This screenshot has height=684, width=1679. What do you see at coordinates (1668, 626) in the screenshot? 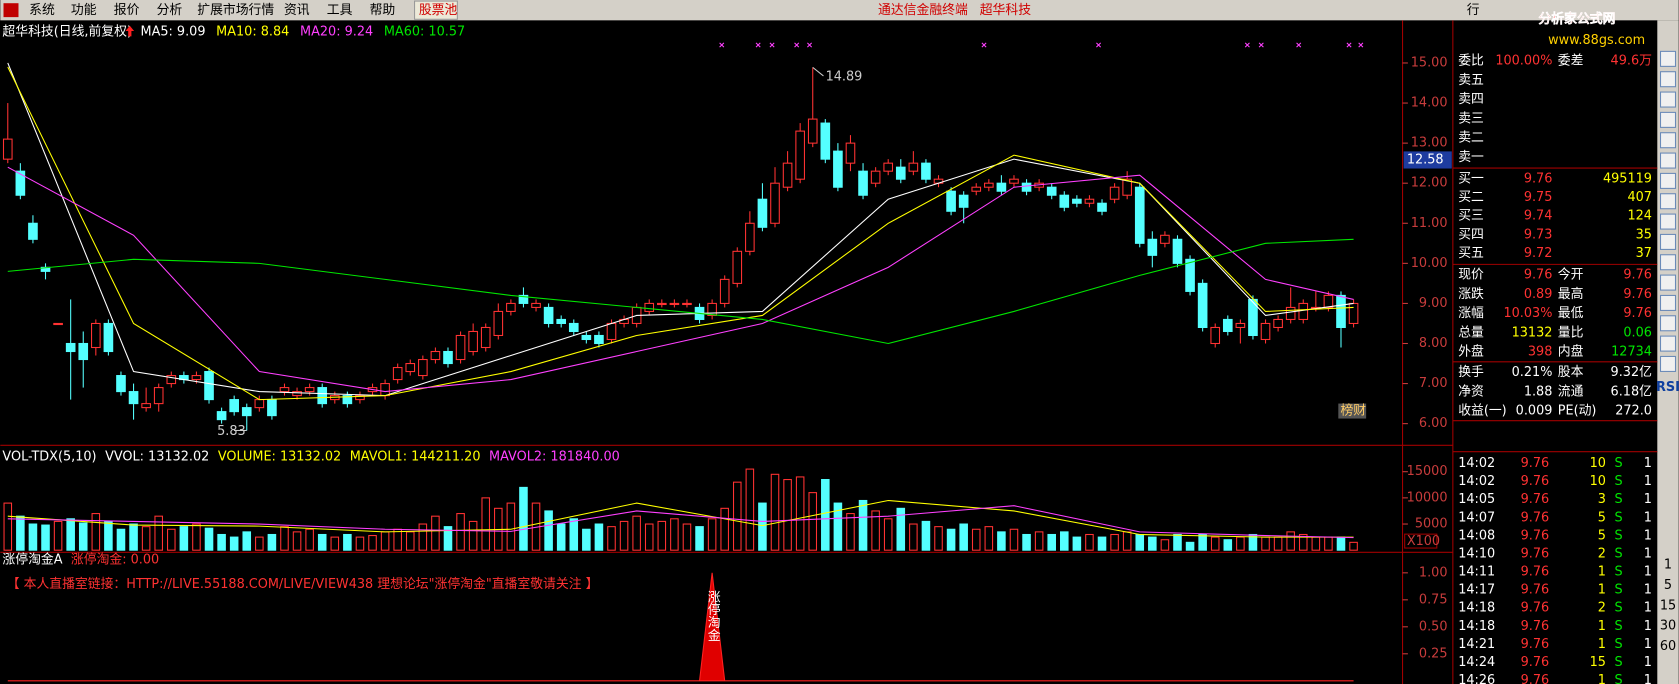
I see `period-button: 30` at bounding box center [1668, 626].